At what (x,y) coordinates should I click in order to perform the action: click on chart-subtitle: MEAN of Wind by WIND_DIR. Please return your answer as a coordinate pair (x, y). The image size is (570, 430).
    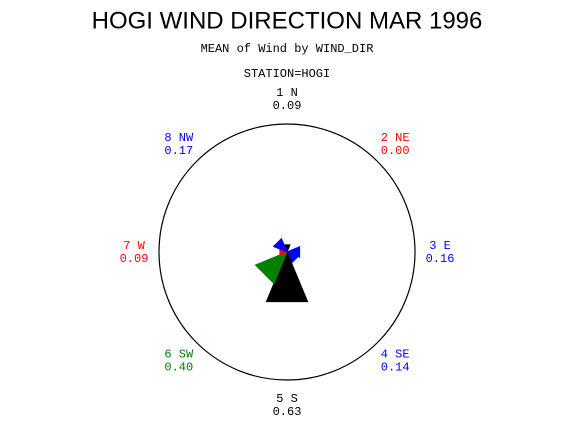
    Looking at the image, I should click on (287, 49).